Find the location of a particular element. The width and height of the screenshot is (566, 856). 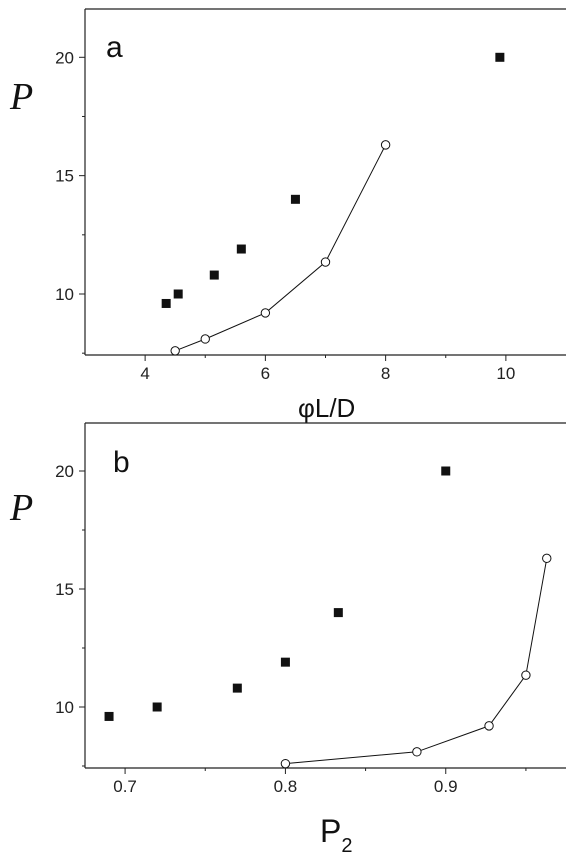

panel-b-x-axis-label-subscript: 2 is located at coordinates (346, 845).